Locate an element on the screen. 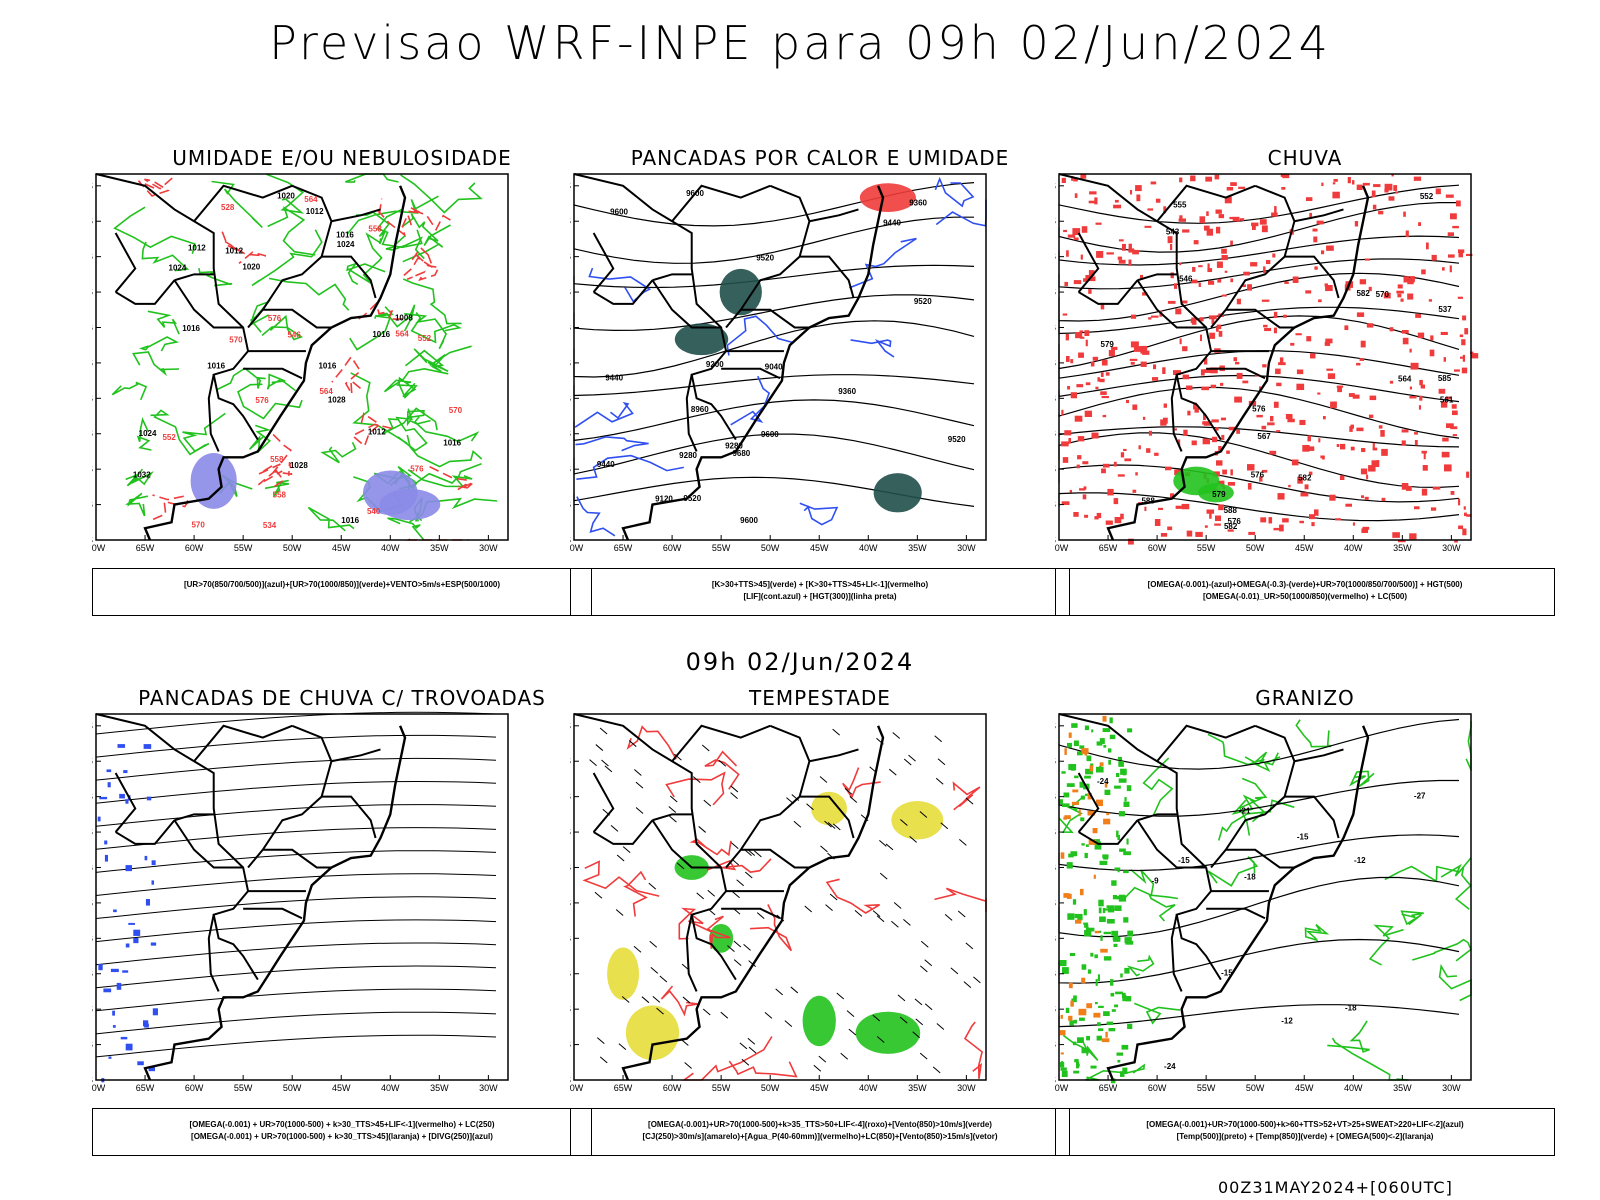  contour-label: 1016 is located at coordinates (191, 328).